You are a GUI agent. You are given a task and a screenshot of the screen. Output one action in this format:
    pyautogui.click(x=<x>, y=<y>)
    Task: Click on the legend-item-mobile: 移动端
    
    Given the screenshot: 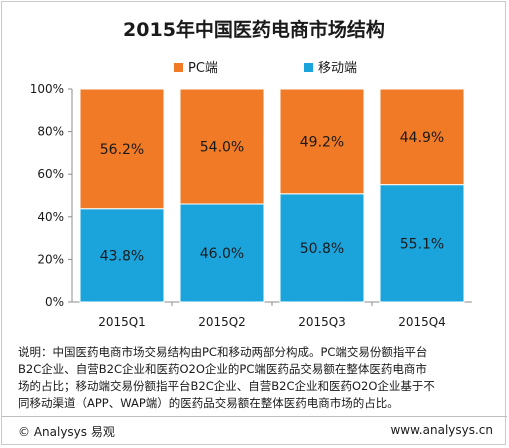 What is the action you would take?
    pyautogui.click(x=330, y=68)
    